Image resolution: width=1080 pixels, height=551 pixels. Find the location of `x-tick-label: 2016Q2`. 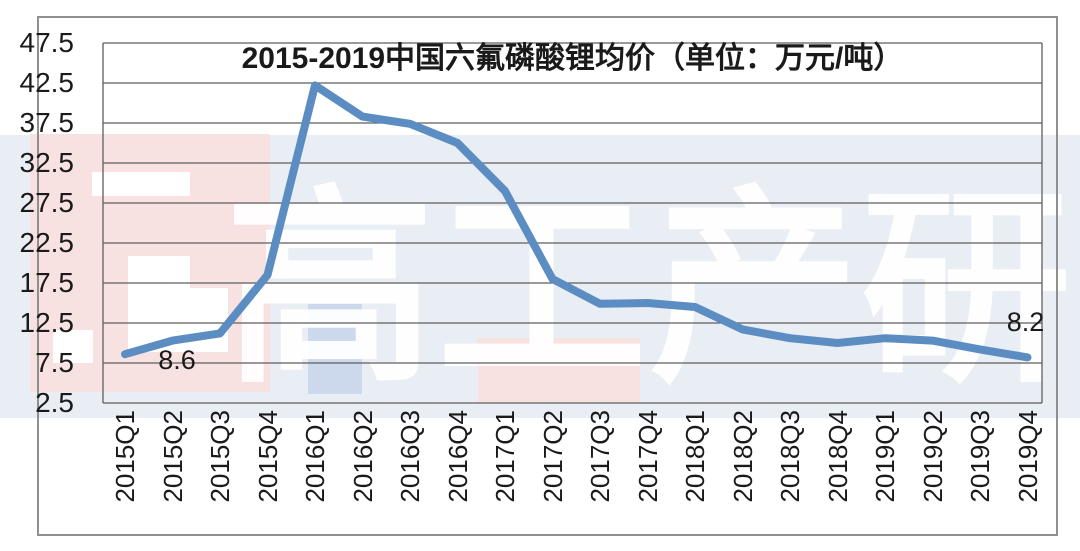

x-tick-label: 2016Q2 is located at coordinates (362, 456).